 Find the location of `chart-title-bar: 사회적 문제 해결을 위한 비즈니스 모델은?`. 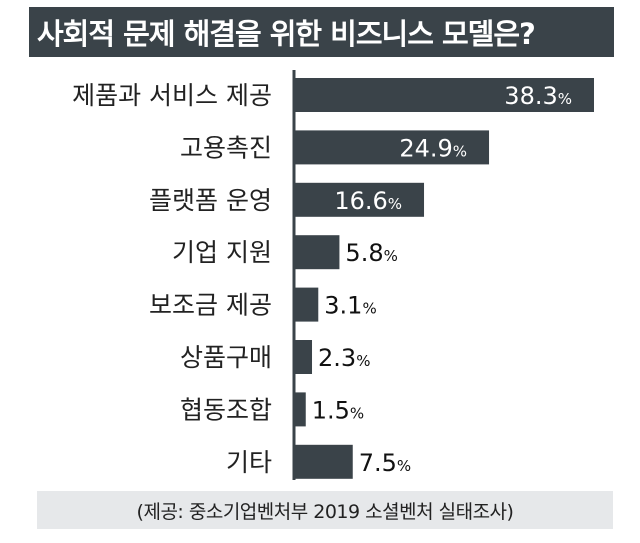

chart-title-bar: 사회적 문제 해결을 위한 비즈니스 모델은? is located at coordinates (321, 32).